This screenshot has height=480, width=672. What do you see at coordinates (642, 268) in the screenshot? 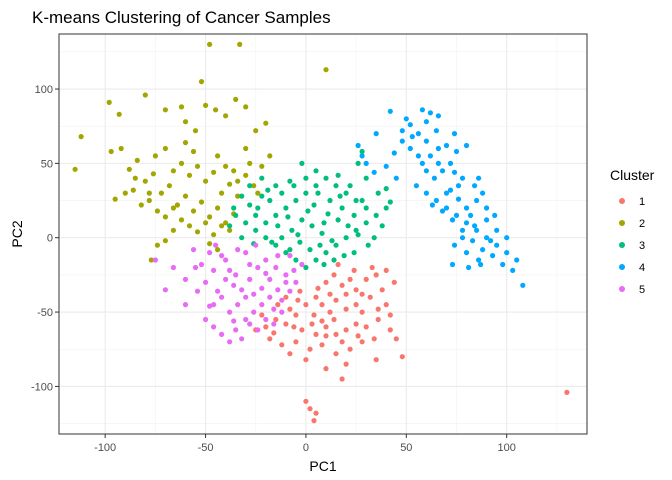
I see `legend-label-cluster-4: 4` at bounding box center [642, 268].